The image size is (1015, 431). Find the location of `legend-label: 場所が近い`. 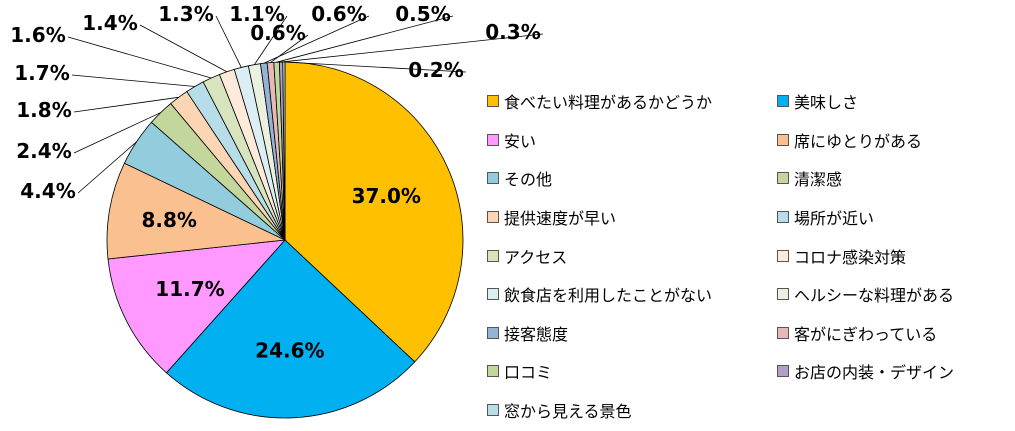

legend-label: 場所が近い is located at coordinates (834, 219).